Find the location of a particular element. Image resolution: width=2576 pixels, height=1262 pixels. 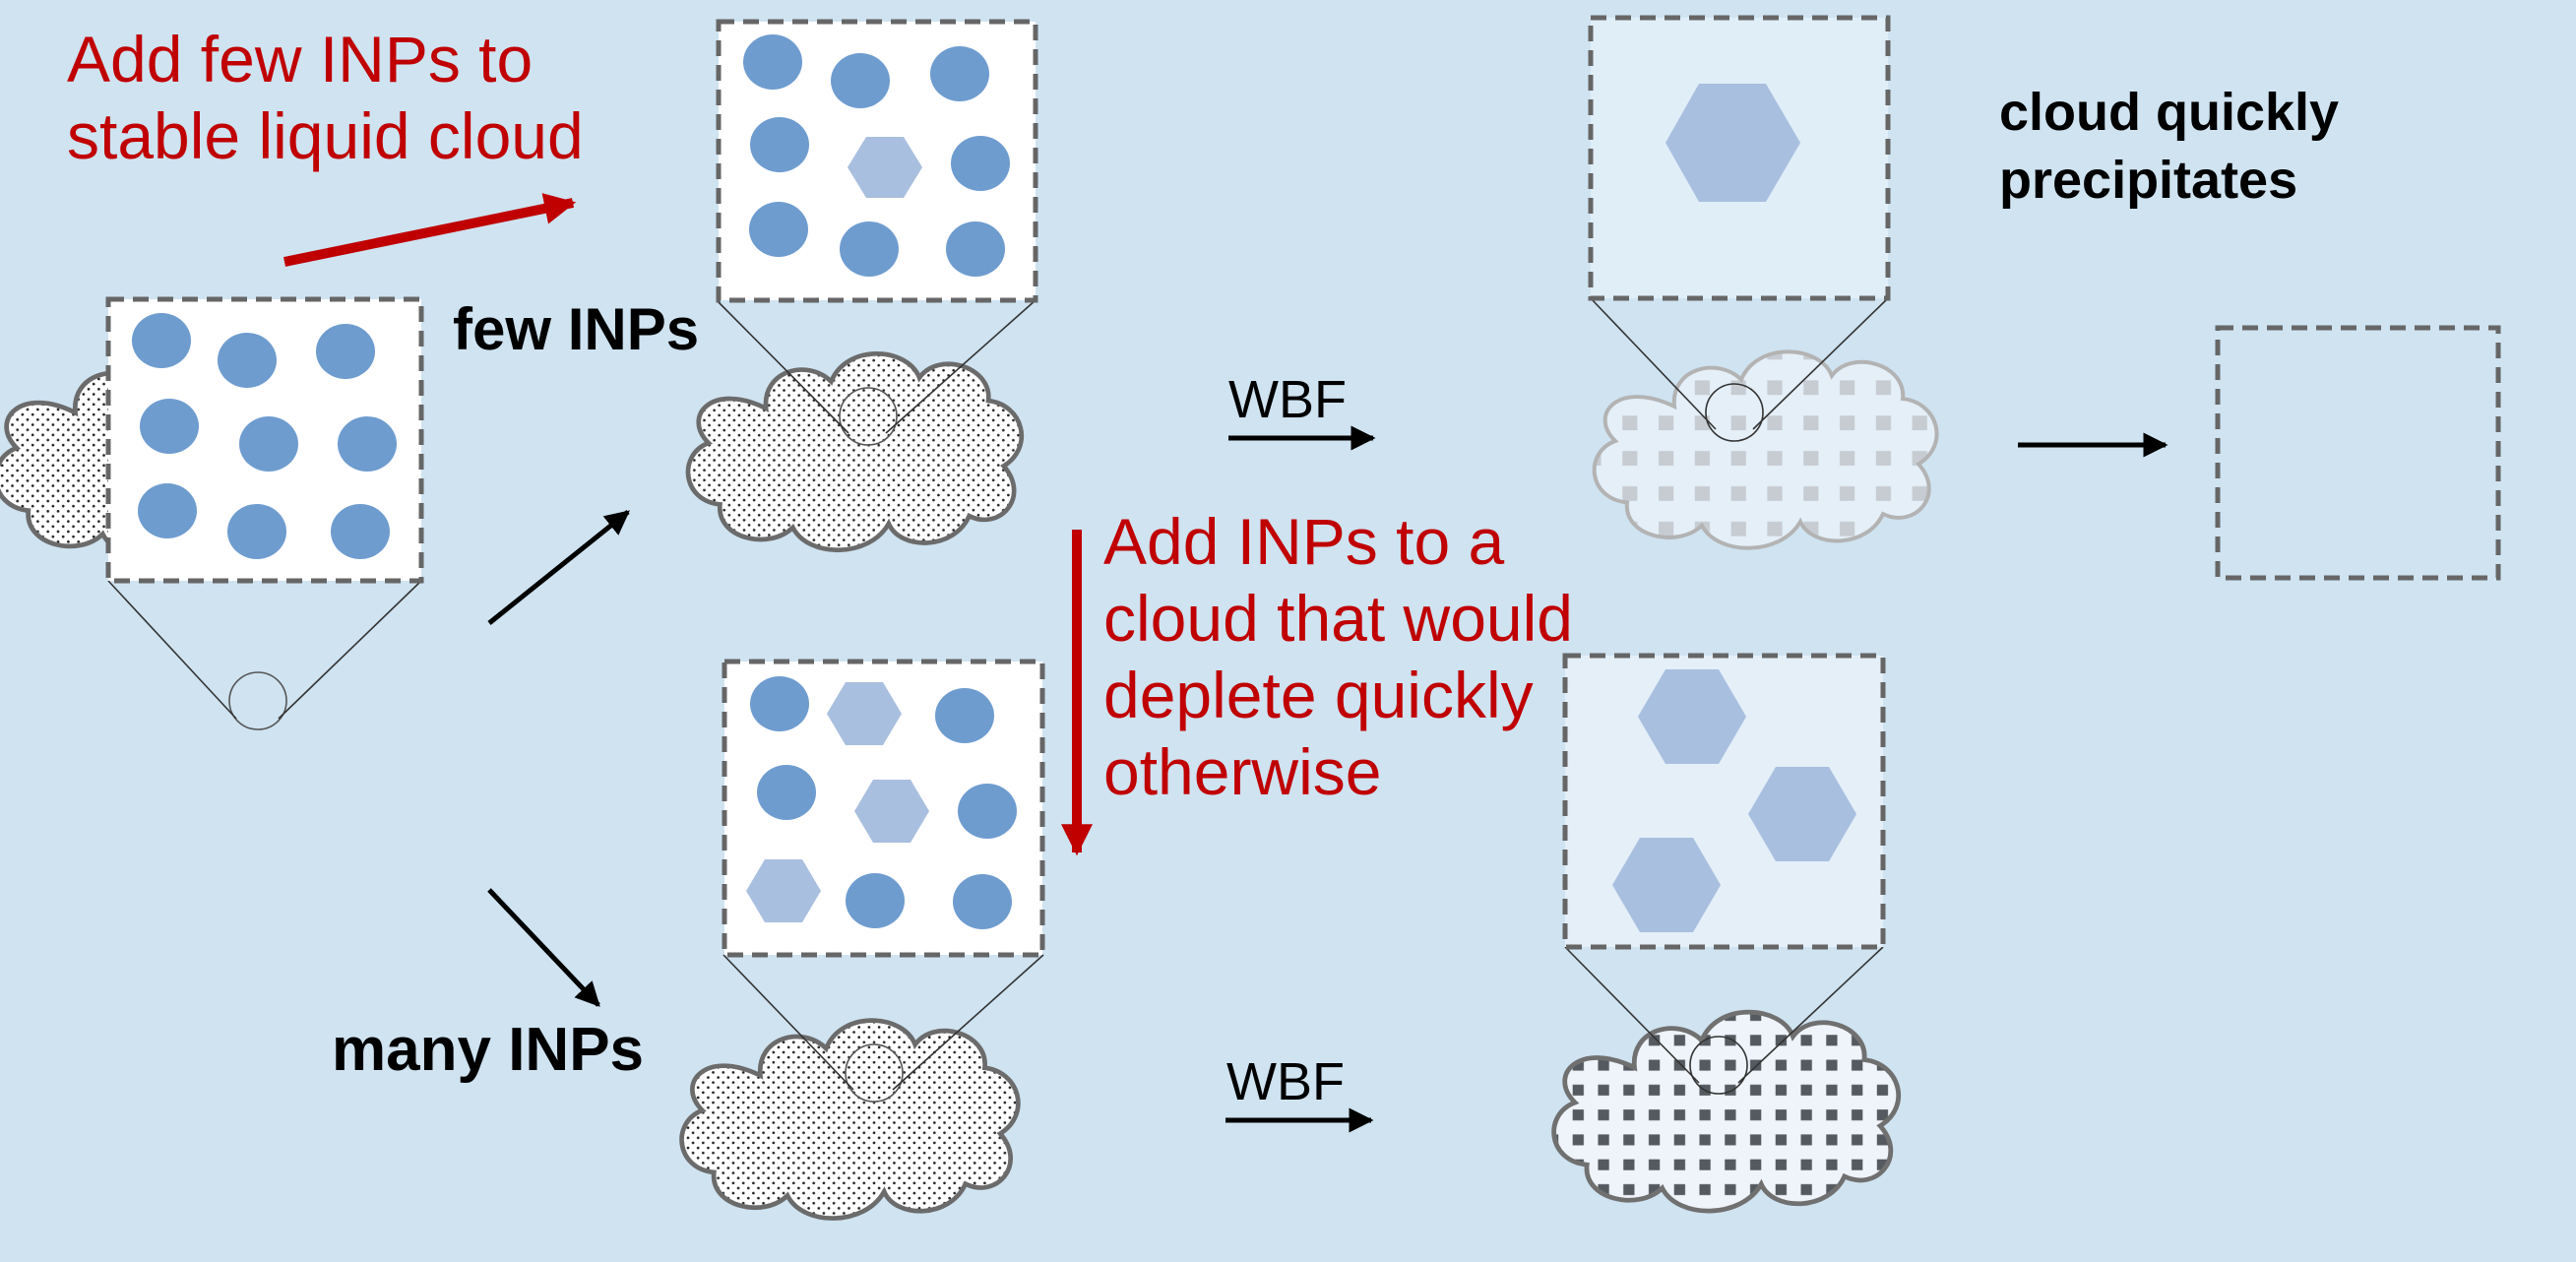

add-inps-label-line3: deplete quickly is located at coordinates (1318, 695).